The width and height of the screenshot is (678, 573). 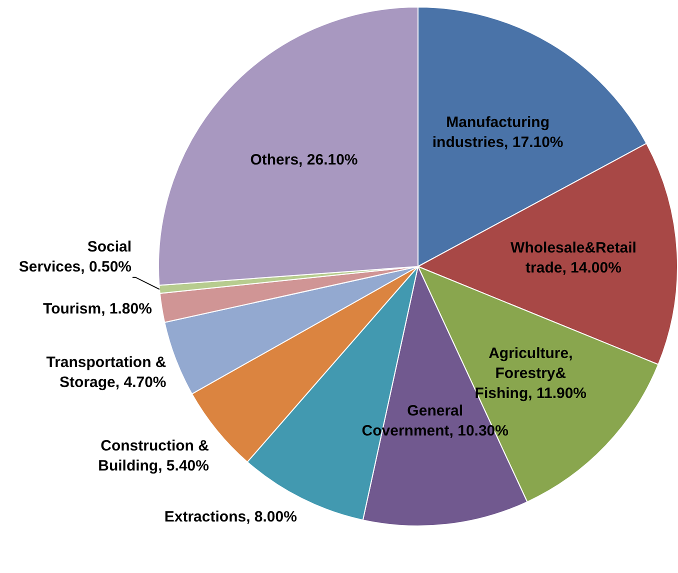 What do you see at coordinates (106, 372) in the screenshot?
I see `slice-label: Transportation & Storage, 4.70%` at bounding box center [106, 372].